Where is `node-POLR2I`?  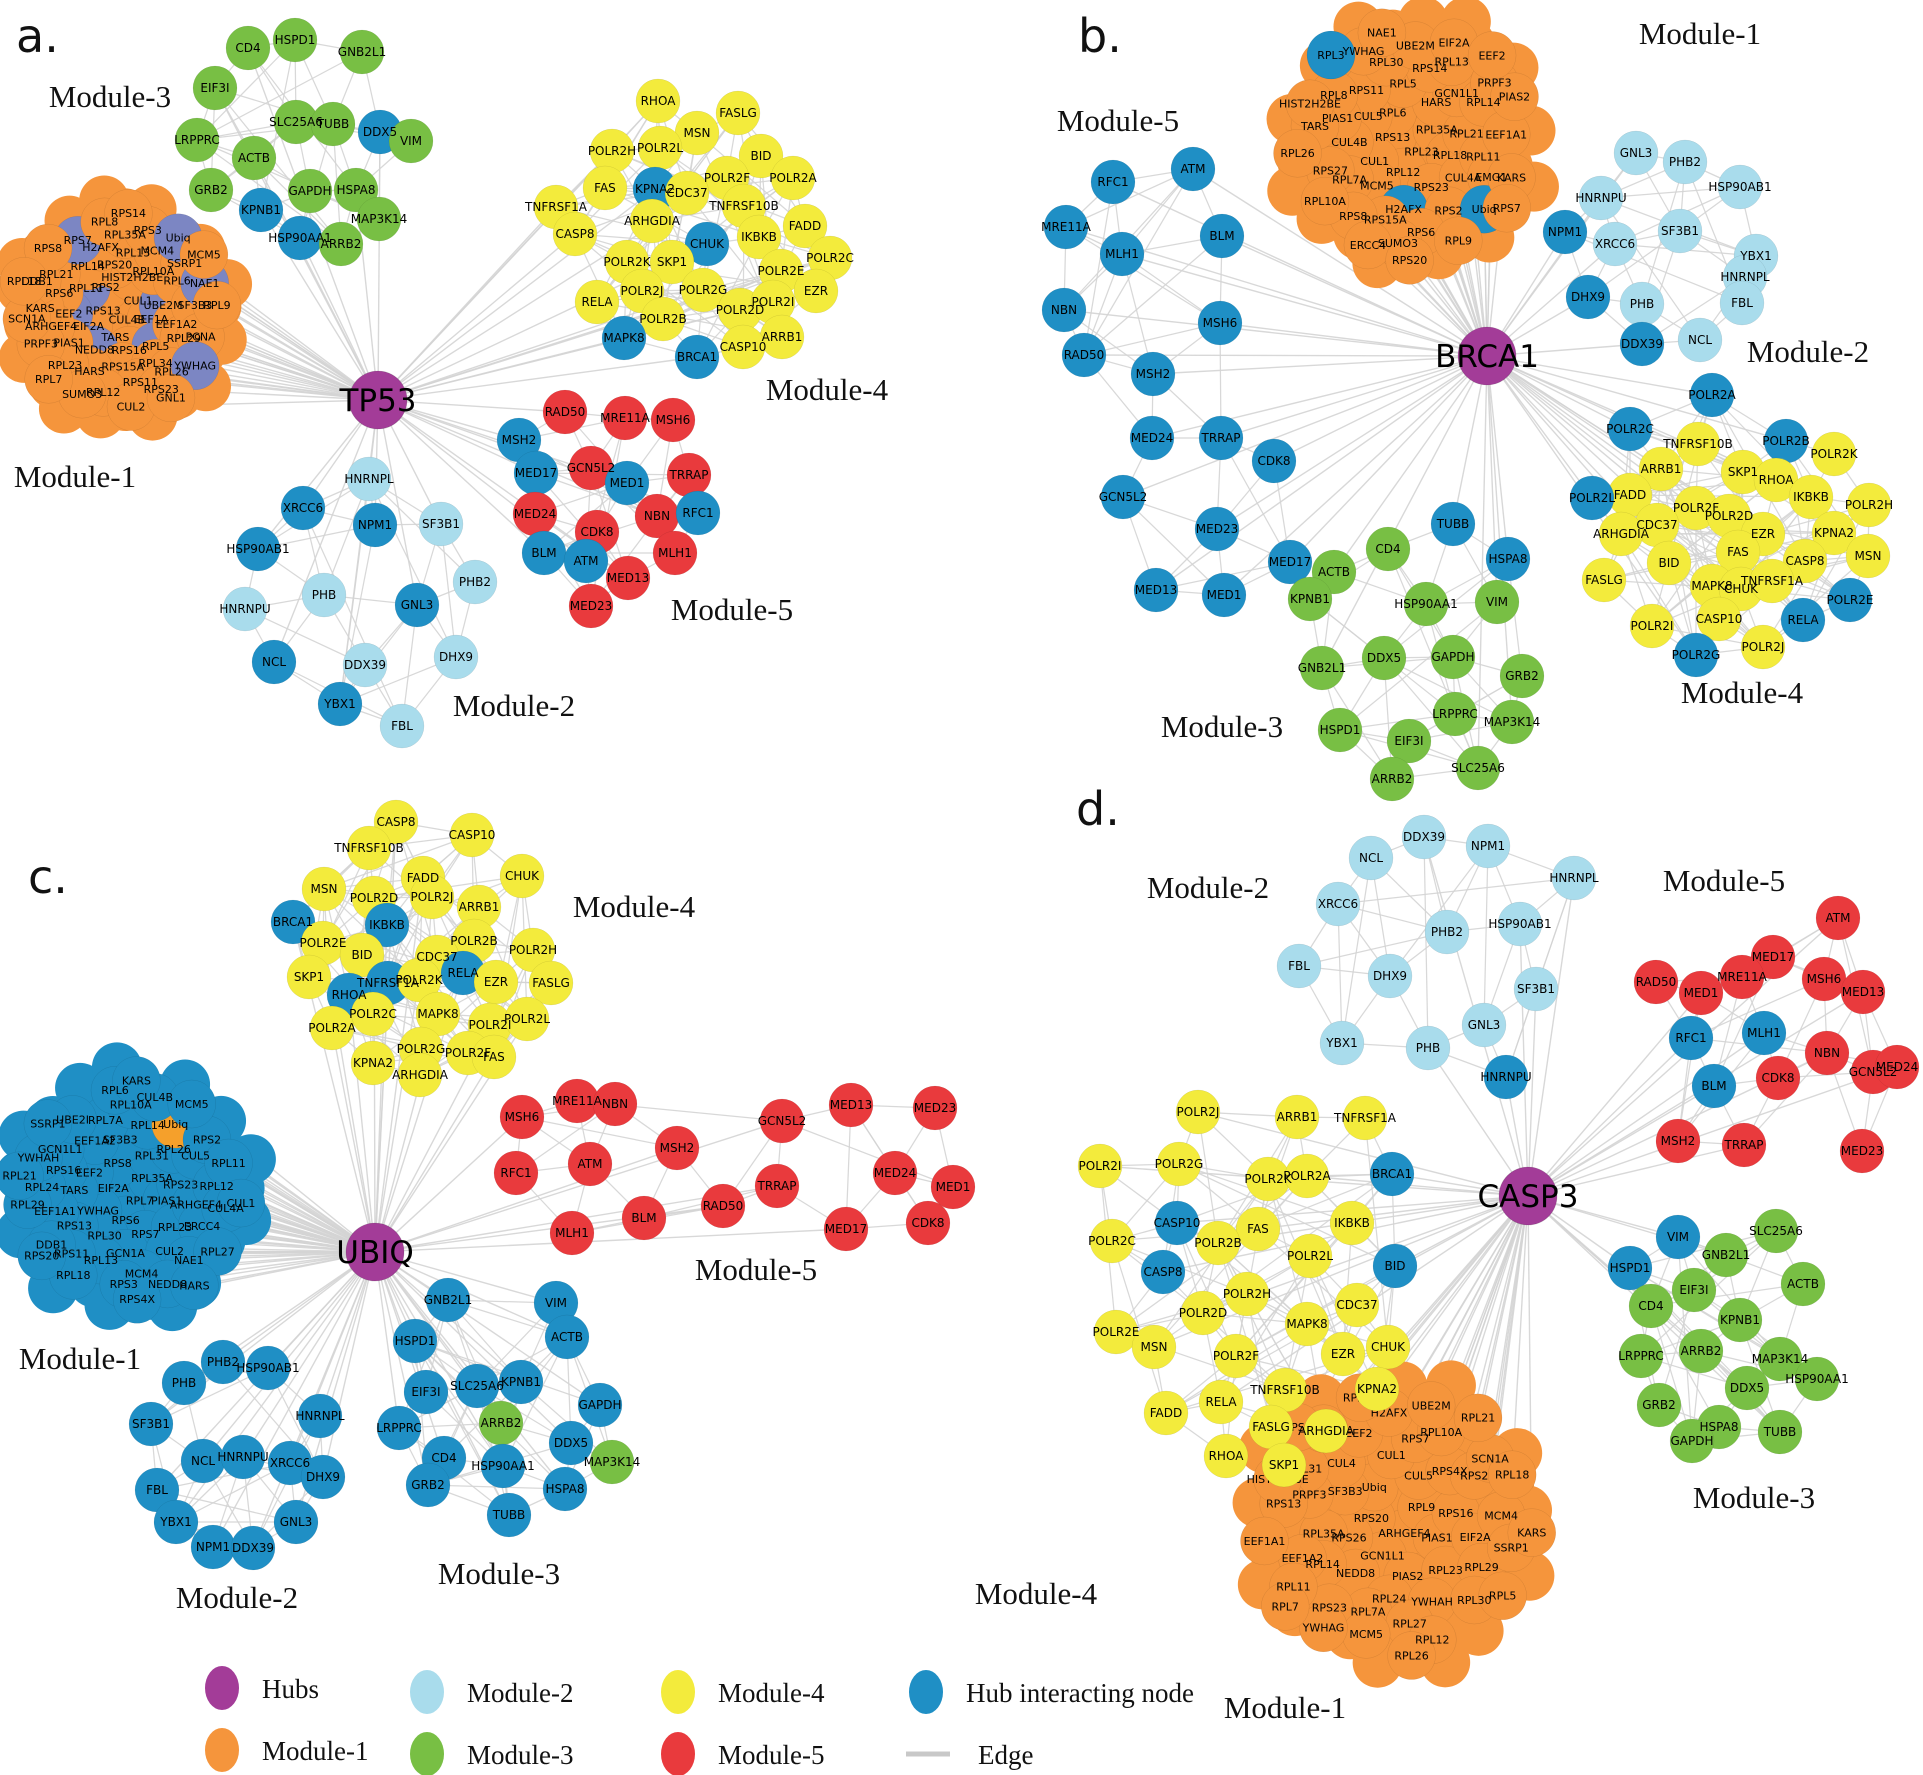
node-POLR2I is located at coordinates (1652, 626).